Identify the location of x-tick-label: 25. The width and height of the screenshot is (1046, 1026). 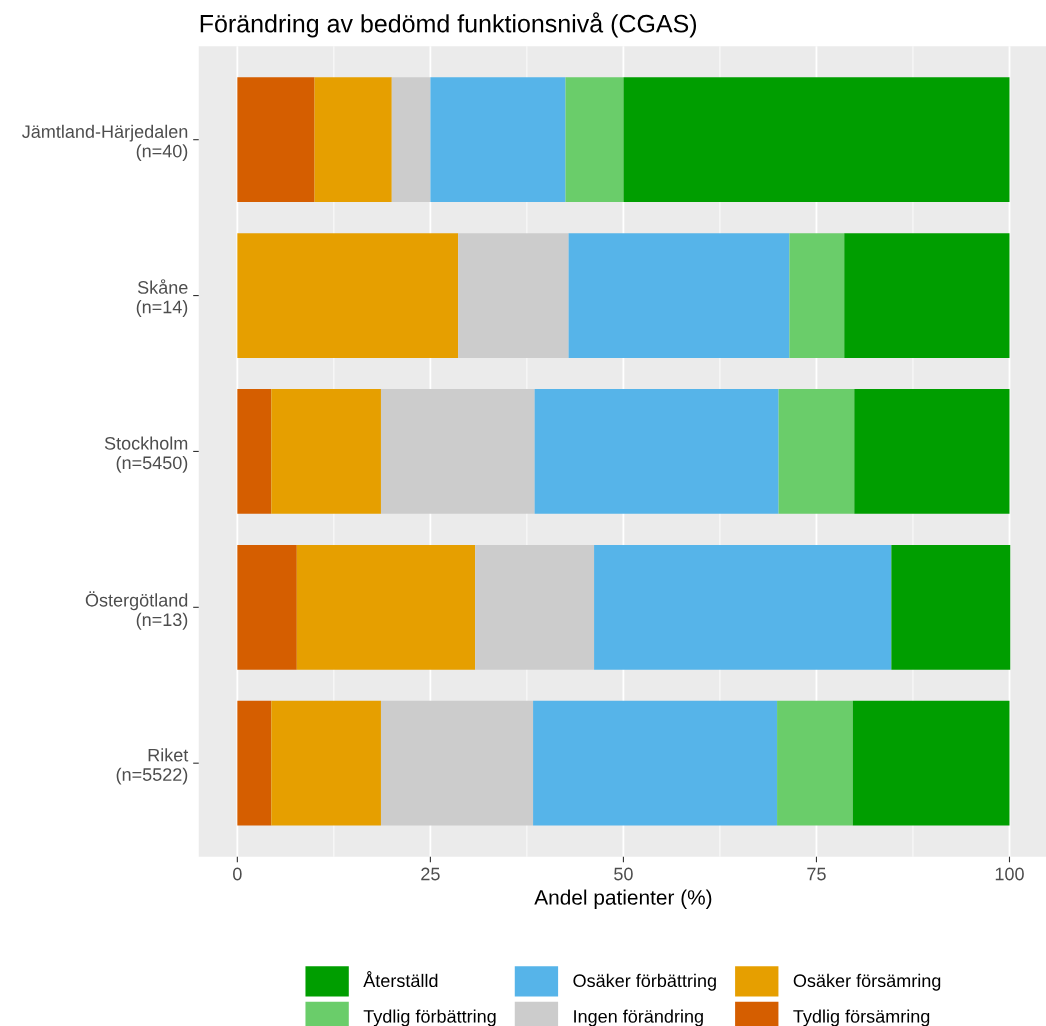
(430, 874).